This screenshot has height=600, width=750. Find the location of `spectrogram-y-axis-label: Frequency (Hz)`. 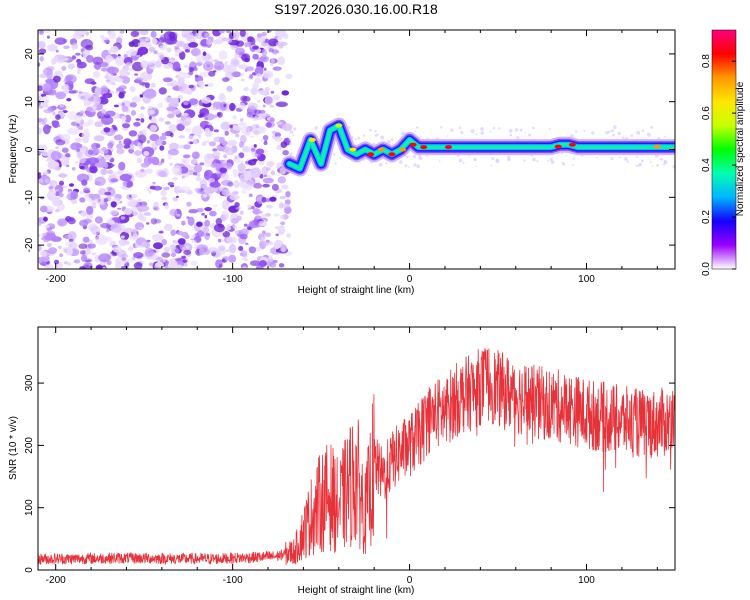

spectrogram-y-axis-label: Frequency (Hz) is located at coordinates (13, 149).